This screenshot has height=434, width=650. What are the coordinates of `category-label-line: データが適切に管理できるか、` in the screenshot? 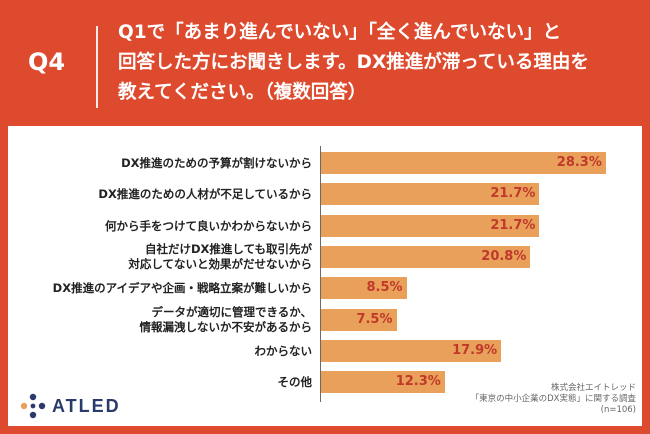 It's located at (231, 312).